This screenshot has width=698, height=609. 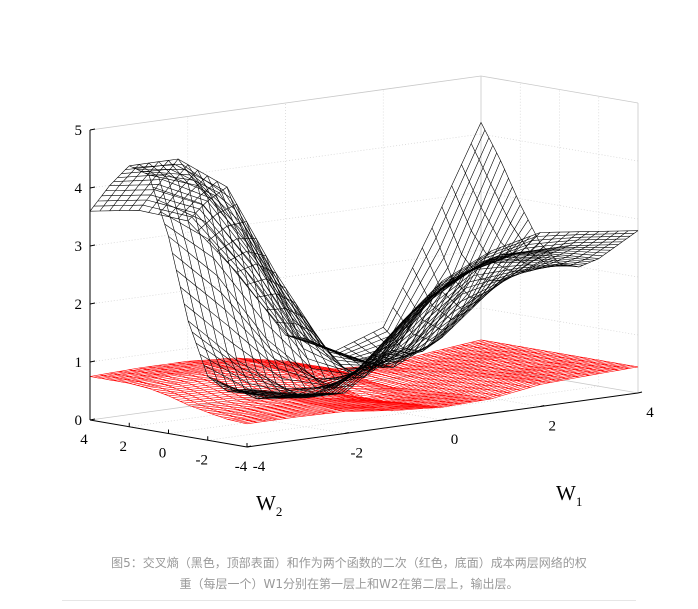 I want to click on z-tick-label: 0, so click(x=79, y=421).